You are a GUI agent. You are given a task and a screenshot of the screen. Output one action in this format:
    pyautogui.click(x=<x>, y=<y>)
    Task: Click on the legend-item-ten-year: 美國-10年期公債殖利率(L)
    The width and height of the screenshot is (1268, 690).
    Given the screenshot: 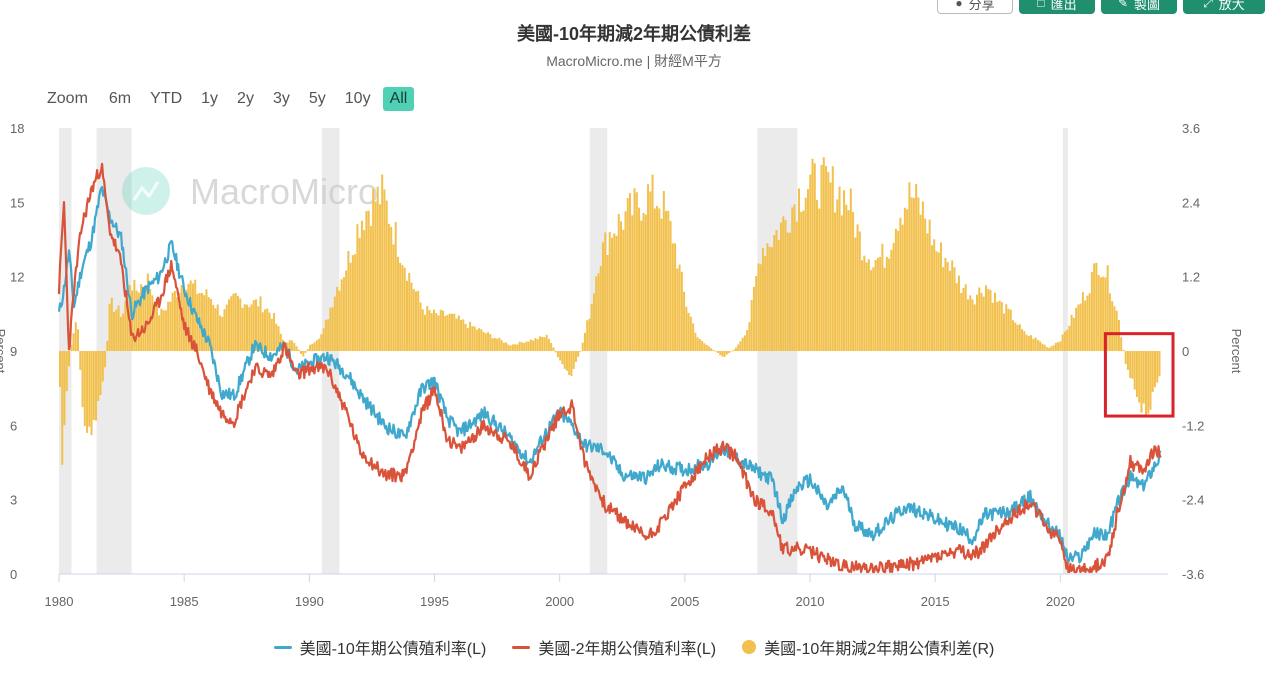 What is the action you would take?
    pyautogui.click(x=379, y=647)
    